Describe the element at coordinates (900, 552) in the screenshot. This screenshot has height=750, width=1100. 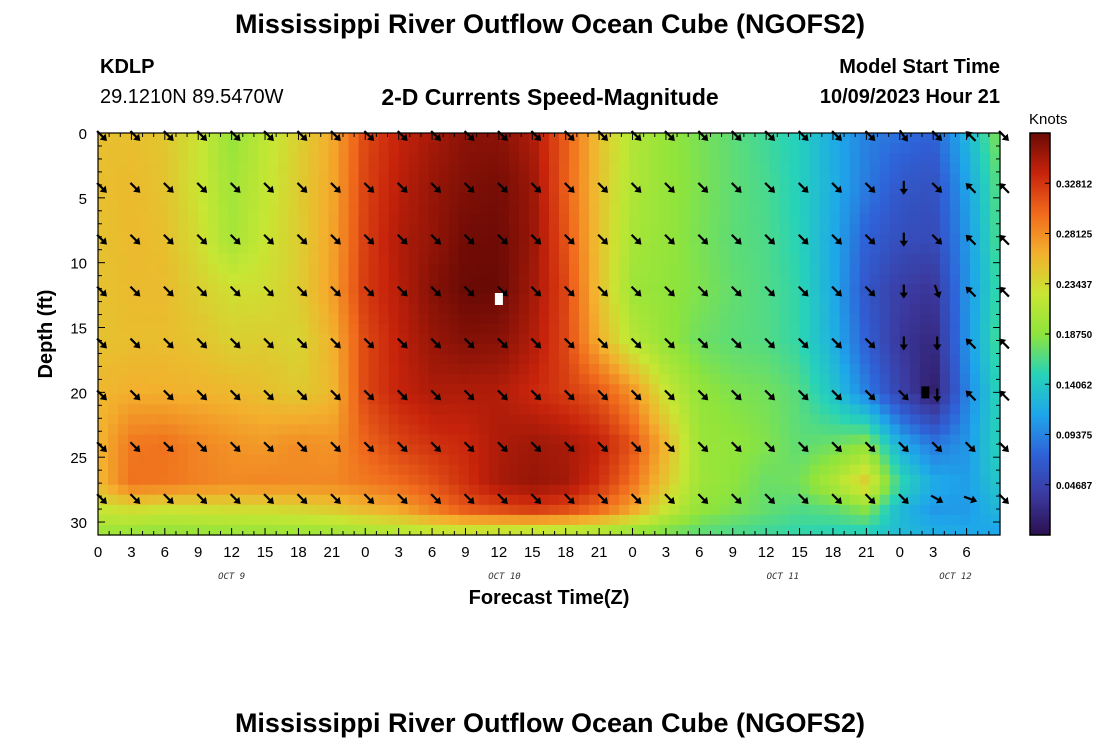
I see `x-tick-label: 0` at that location.